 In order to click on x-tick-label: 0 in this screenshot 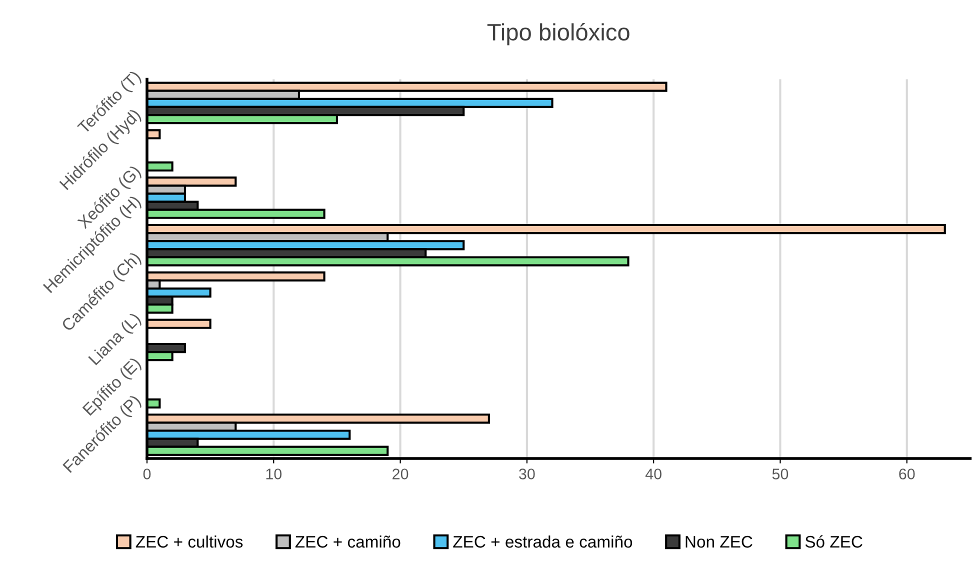, I will do `click(147, 474)`.